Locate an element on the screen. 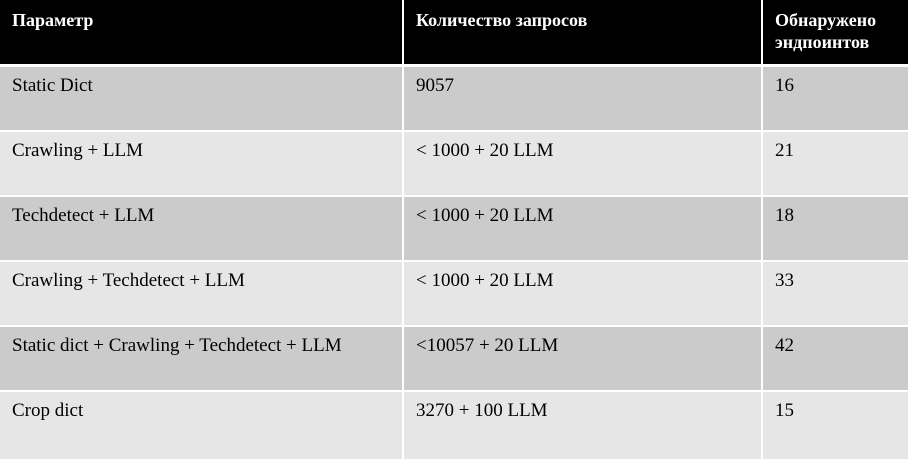 This screenshot has width=908, height=459. table-cell: <10057 + 20 LLM is located at coordinates (582, 358).